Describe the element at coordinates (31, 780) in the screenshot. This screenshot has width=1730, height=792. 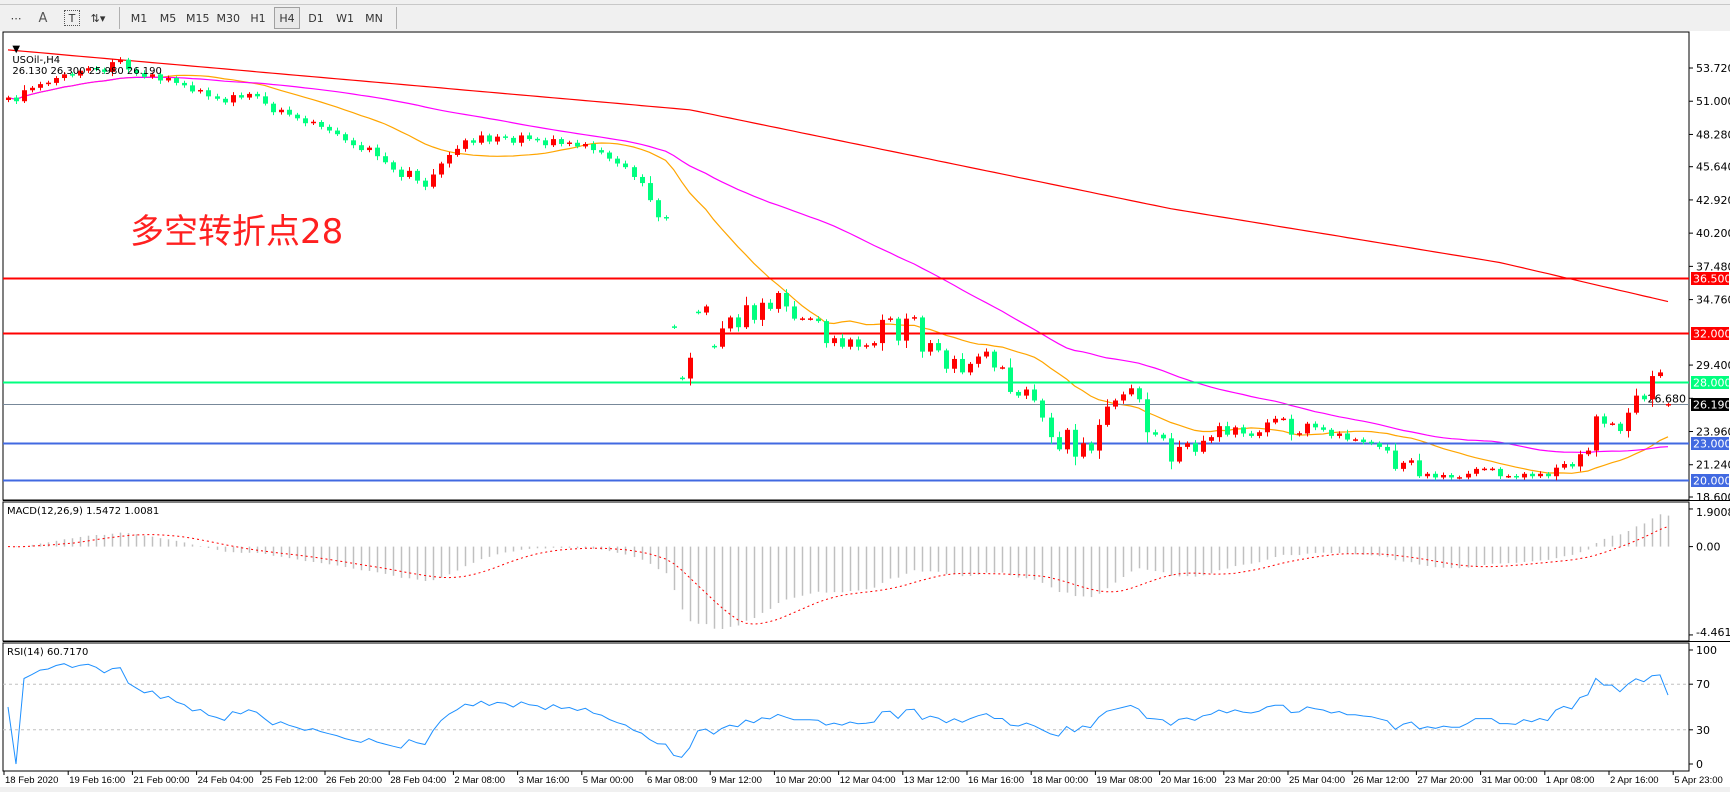
I see `time-axis-label: 18 Feb 2020` at that location.